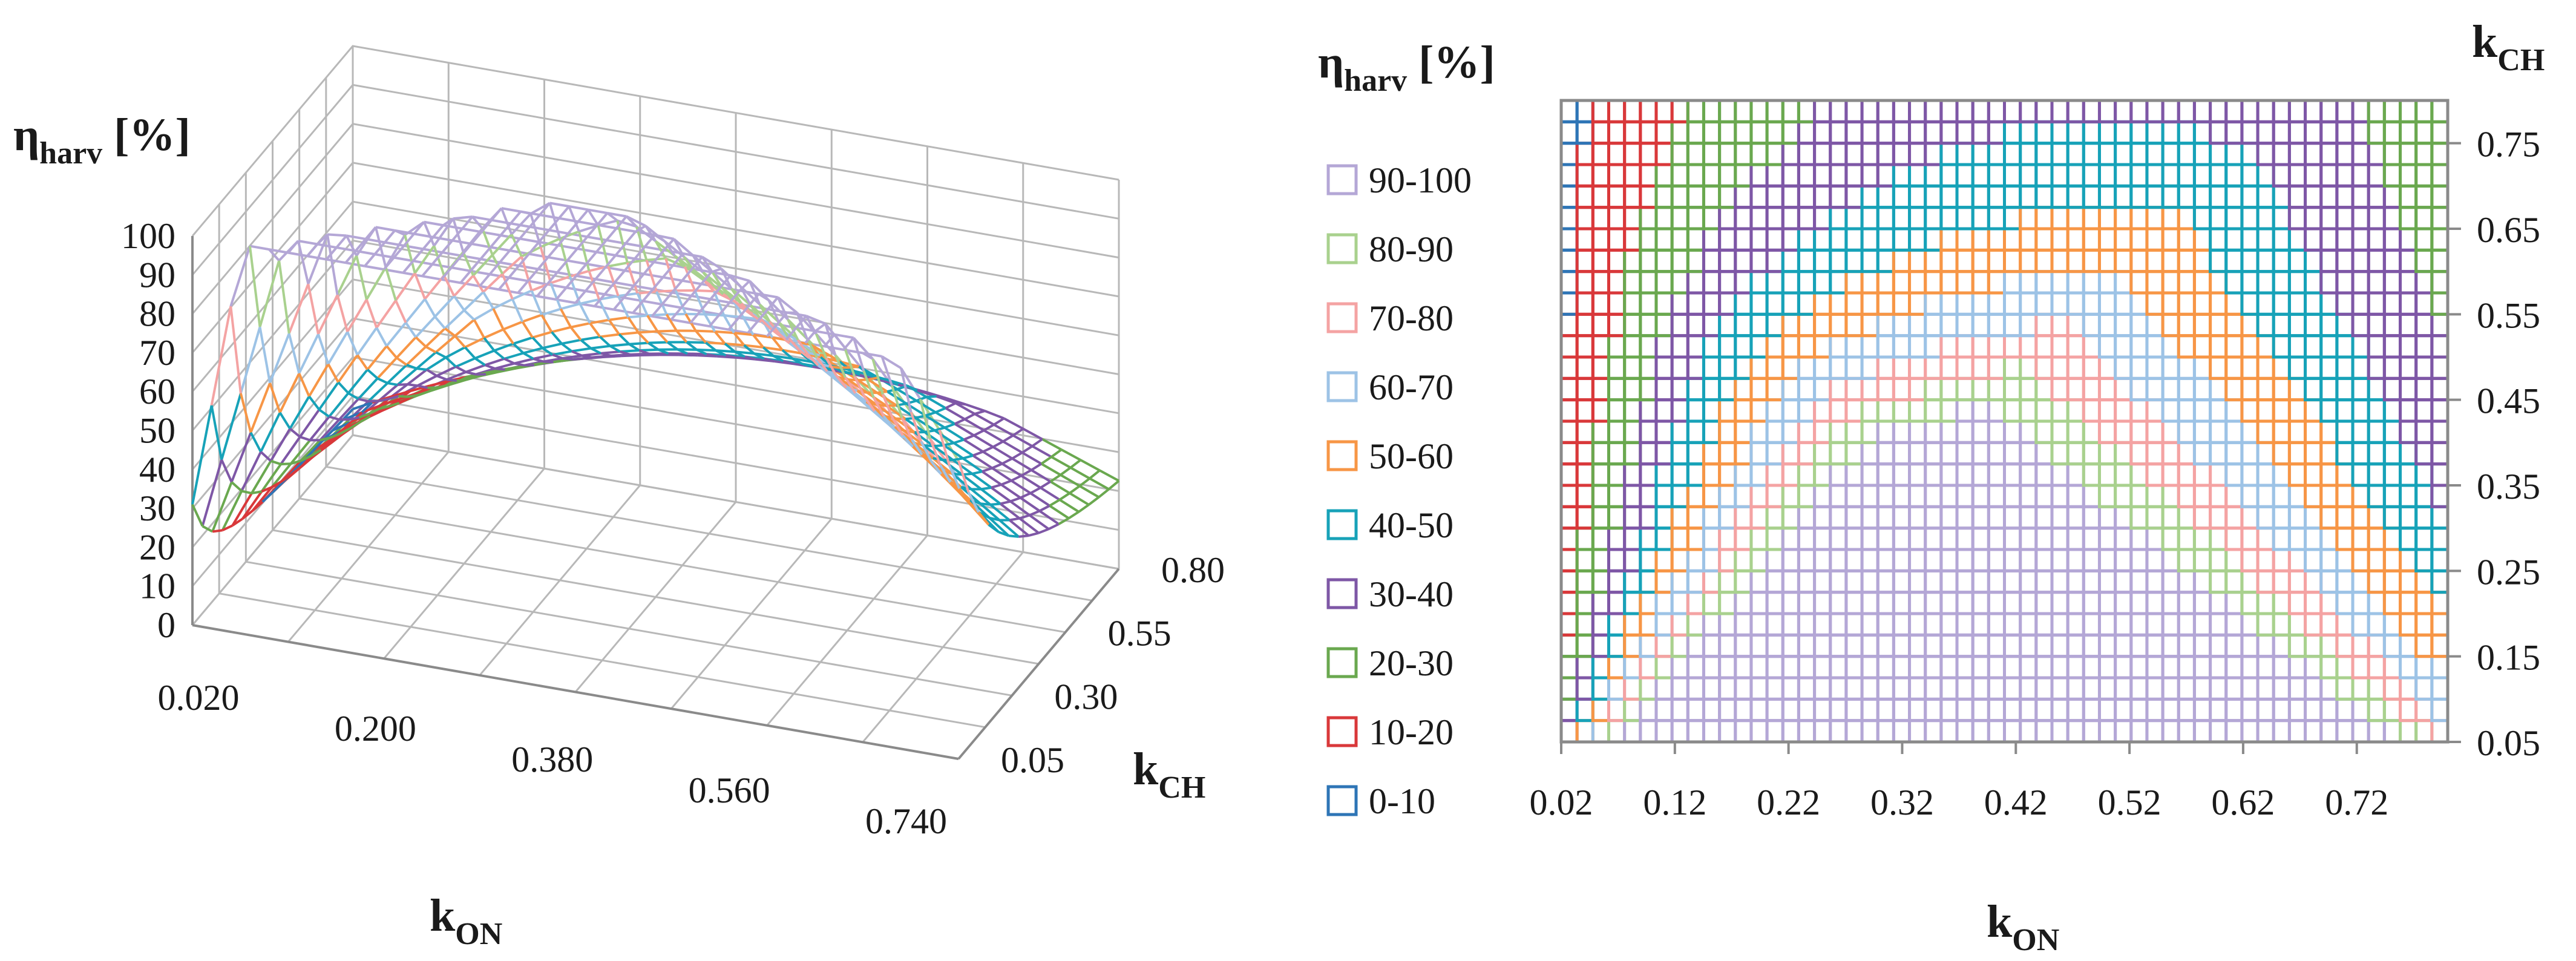 The image size is (2576, 961). What do you see at coordinates (157, 314) in the screenshot?
I see `z-tick-label: 80` at bounding box center [157, 314].